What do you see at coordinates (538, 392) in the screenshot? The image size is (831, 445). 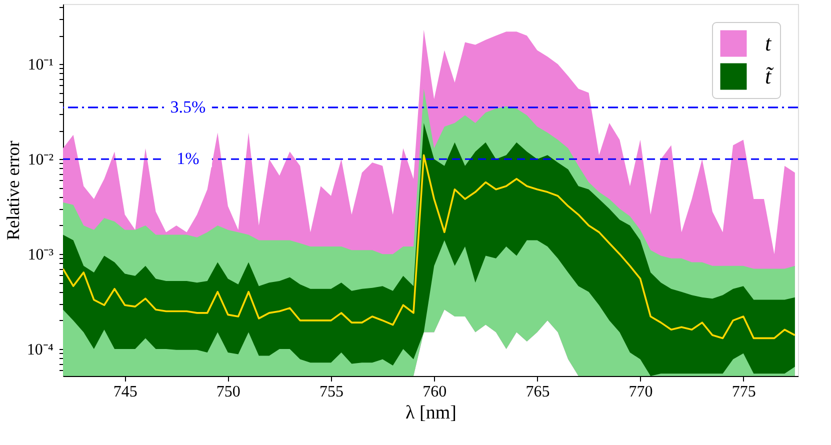 I see `x-tick-label: 765` at bounding box center [538, 392].